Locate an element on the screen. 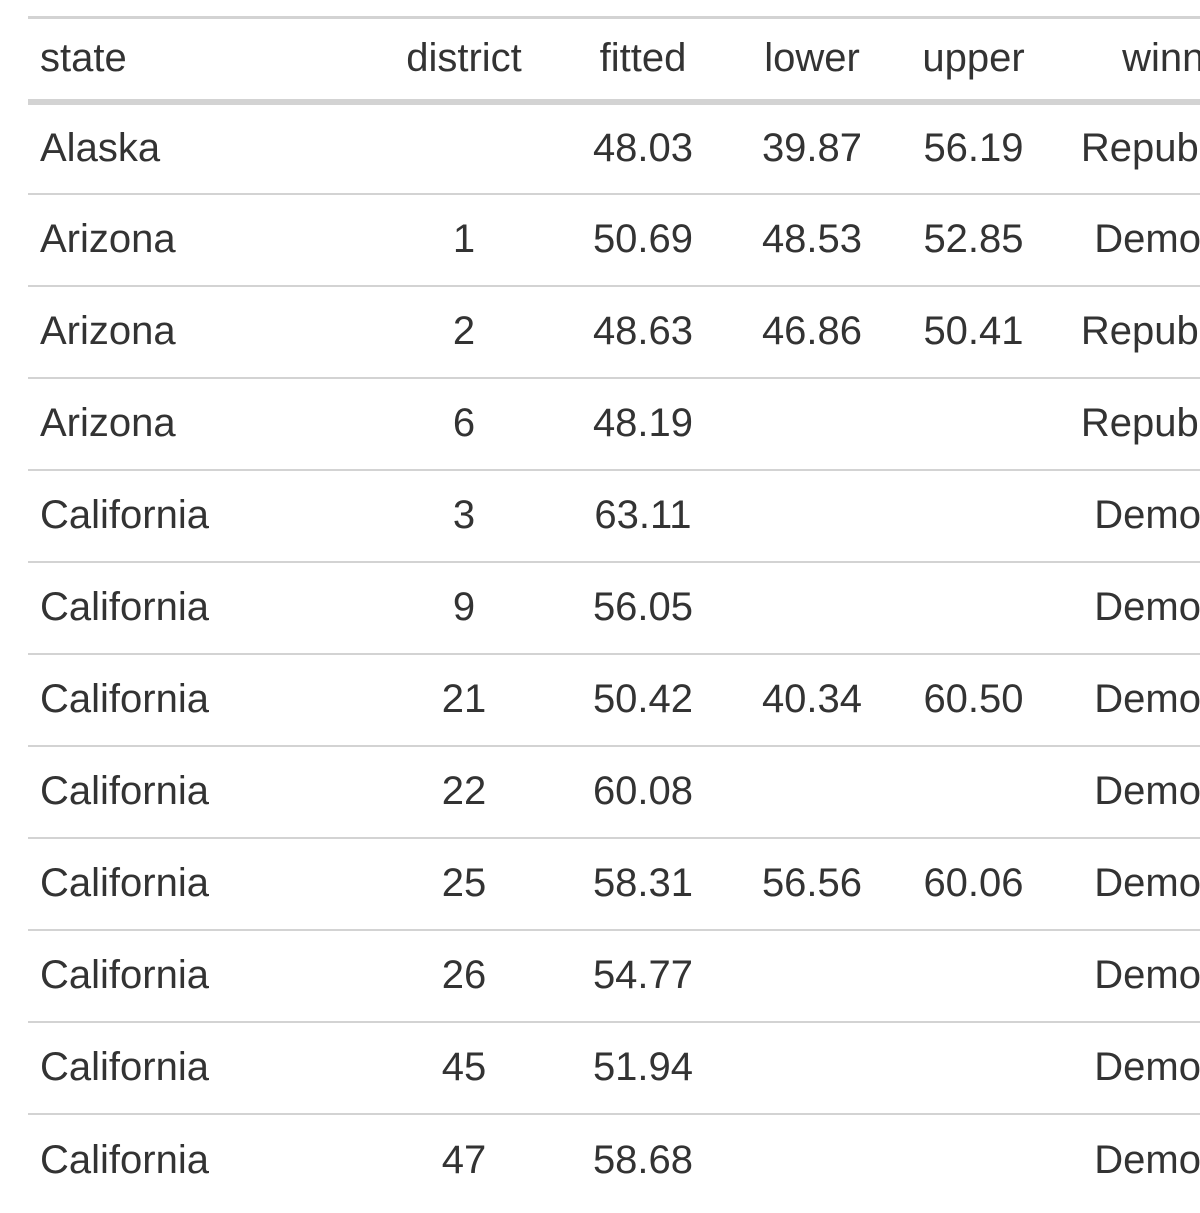 Image resolution: width=1200 pixels, height=1213 pixels. header-row: state district fitted lower upper winner is located at coordinates (614, 60).